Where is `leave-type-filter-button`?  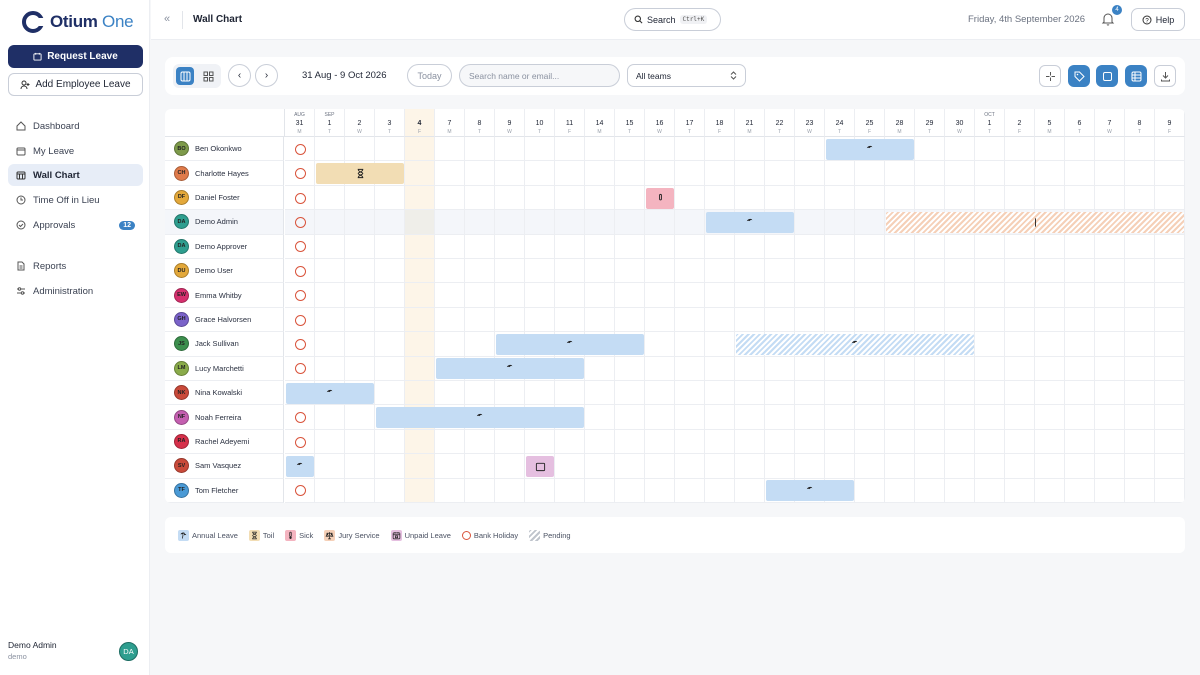 leave-type-filter-button is located at coordinates (1079, 76).